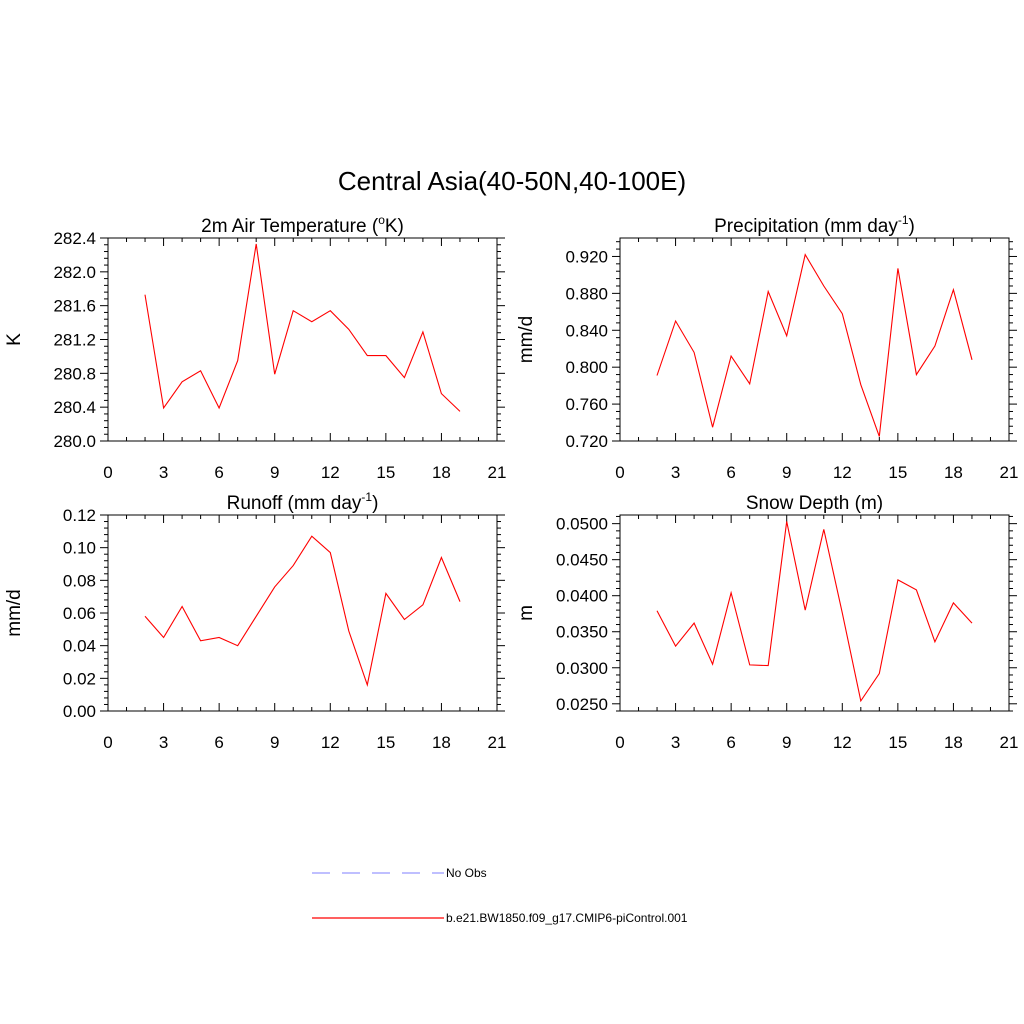 Image resolution: width=1024 pixels, height=1024 pixels. I want to click on panel-title-main: 2m Air Temperature (, so click(290, 226).